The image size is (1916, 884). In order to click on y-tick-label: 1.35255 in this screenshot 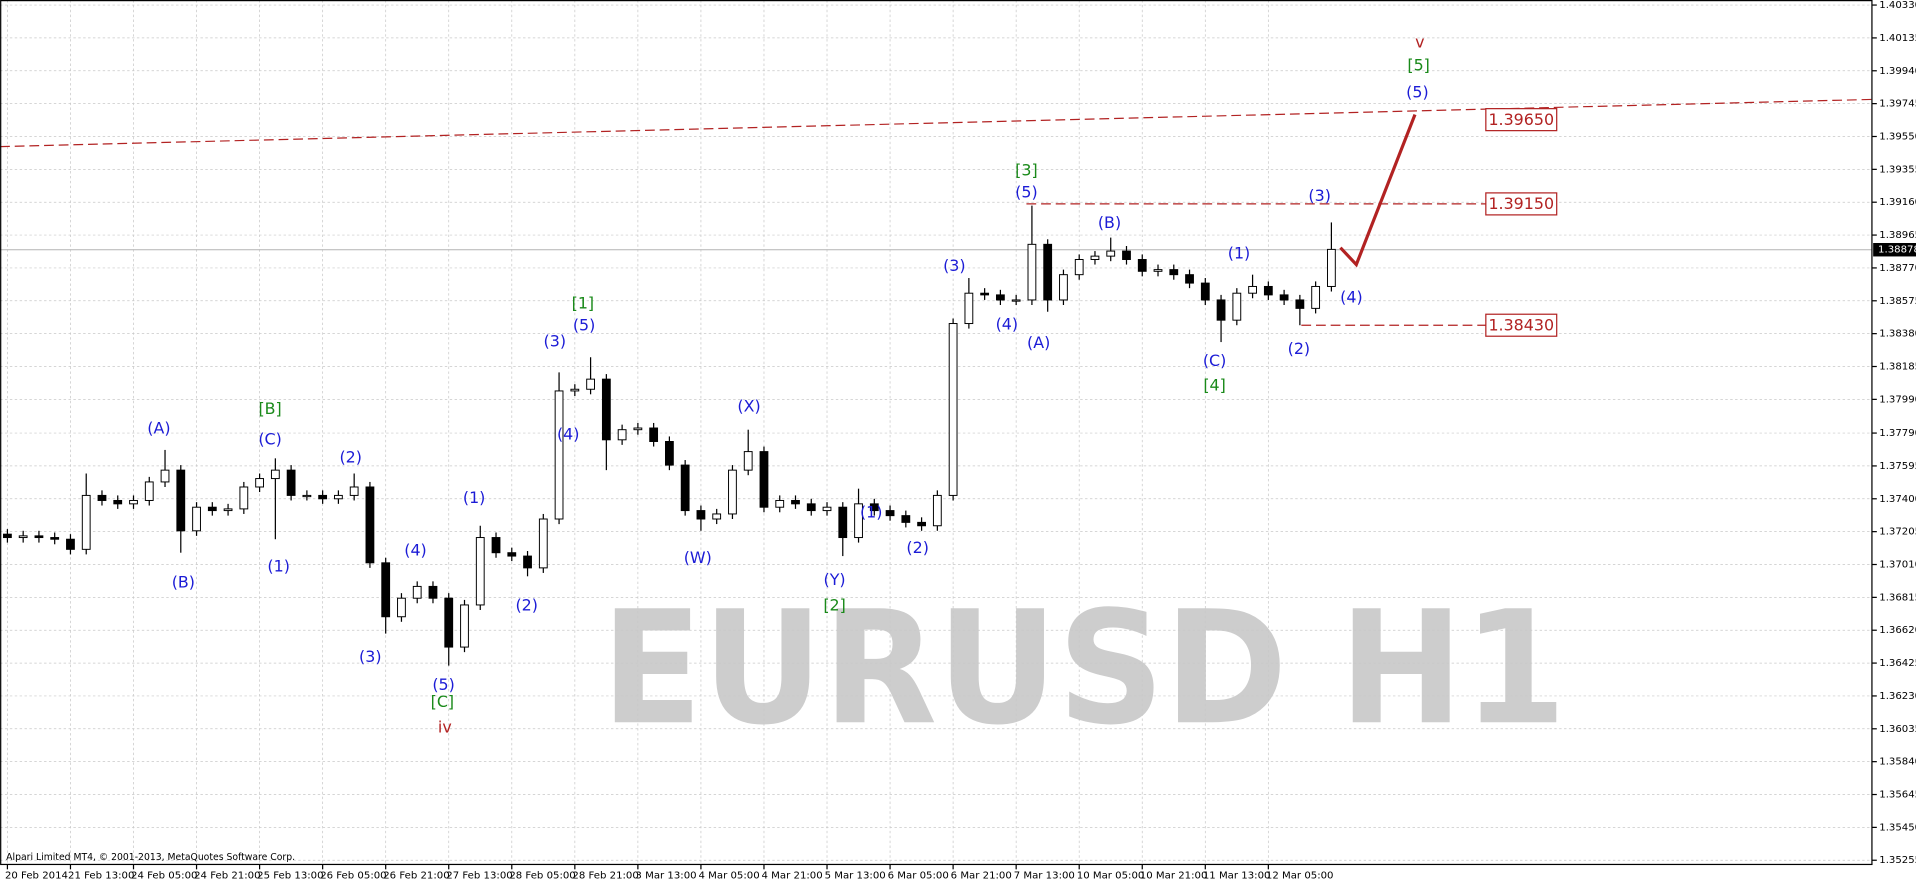, I will do `click(1897, 860)`.